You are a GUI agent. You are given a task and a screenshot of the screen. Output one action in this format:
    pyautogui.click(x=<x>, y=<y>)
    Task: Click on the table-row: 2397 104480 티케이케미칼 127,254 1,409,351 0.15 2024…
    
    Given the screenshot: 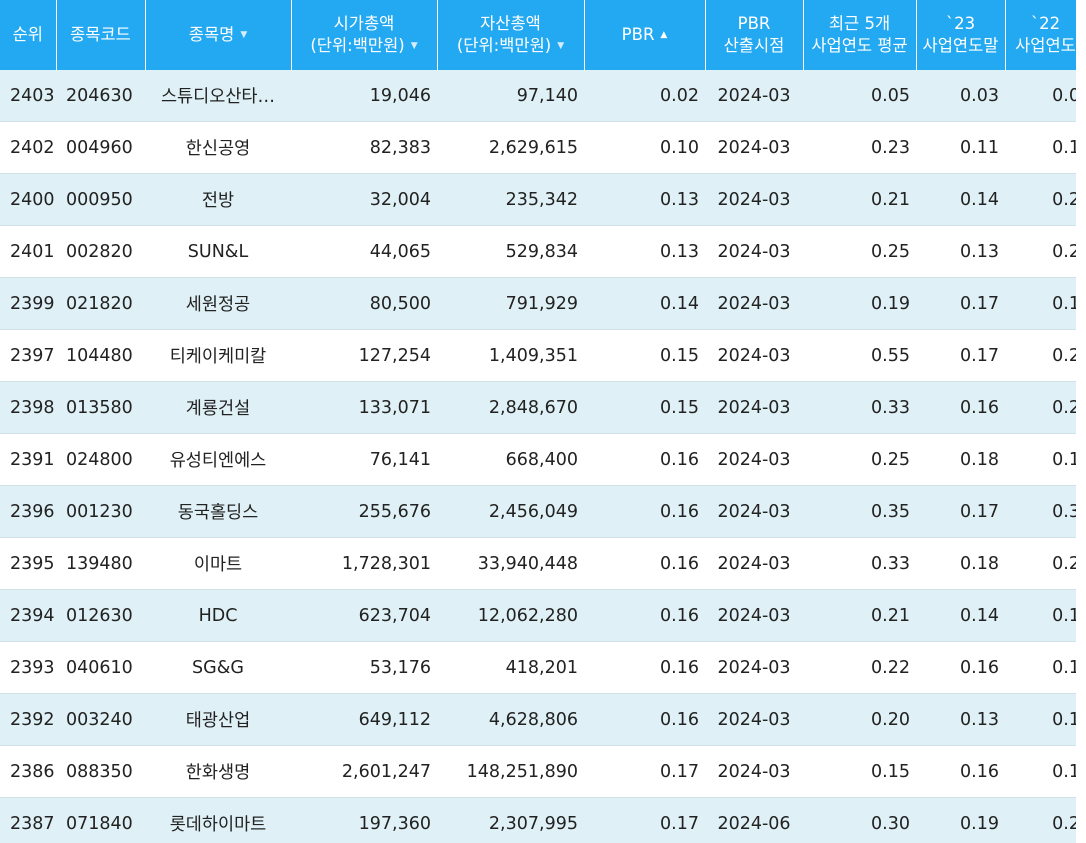 What is the action you would take?
    pyautogui.click(x=538, y=355)
    